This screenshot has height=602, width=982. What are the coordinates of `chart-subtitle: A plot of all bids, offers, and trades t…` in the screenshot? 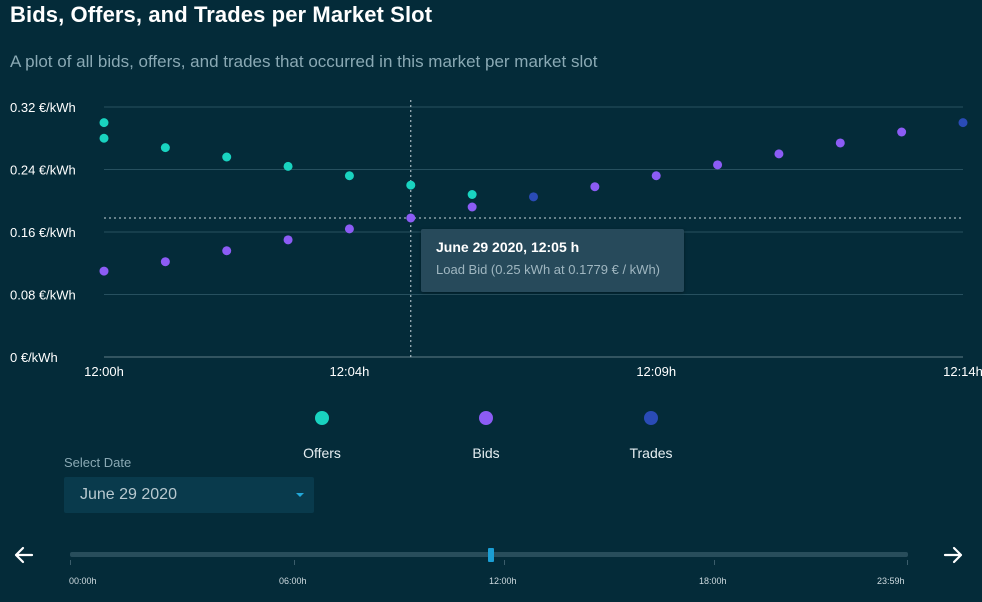 It's located at (304, 61).